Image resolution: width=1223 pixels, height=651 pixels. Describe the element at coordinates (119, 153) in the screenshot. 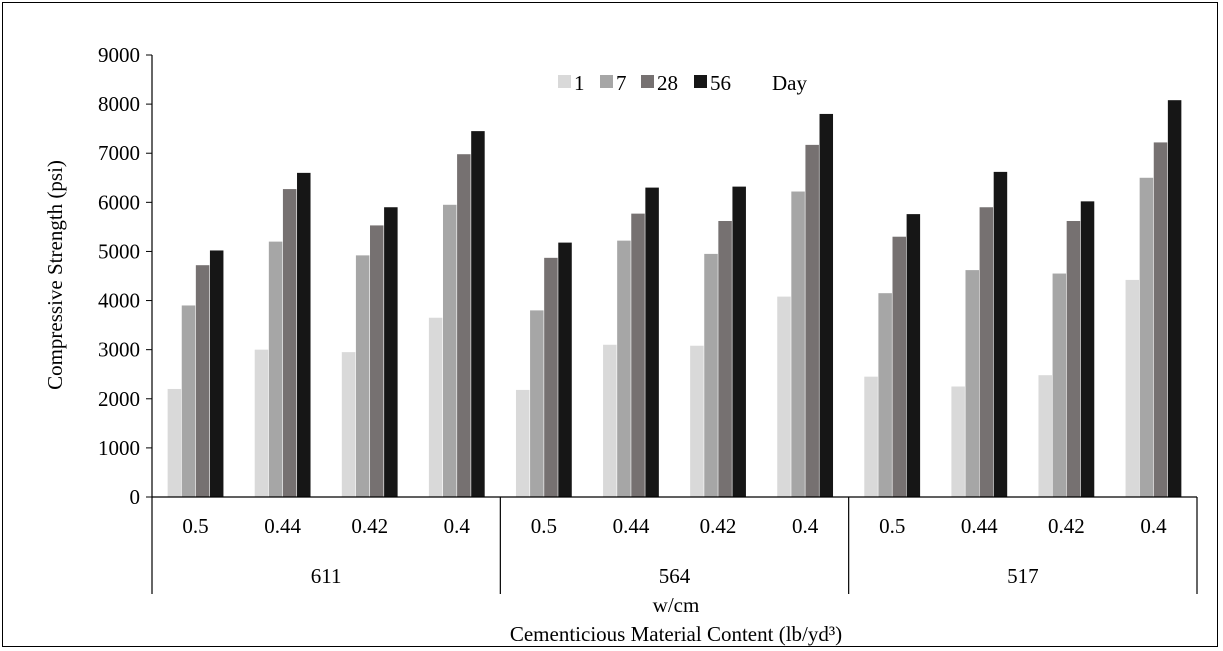

I see `y-tick-label: 7000` at that location.